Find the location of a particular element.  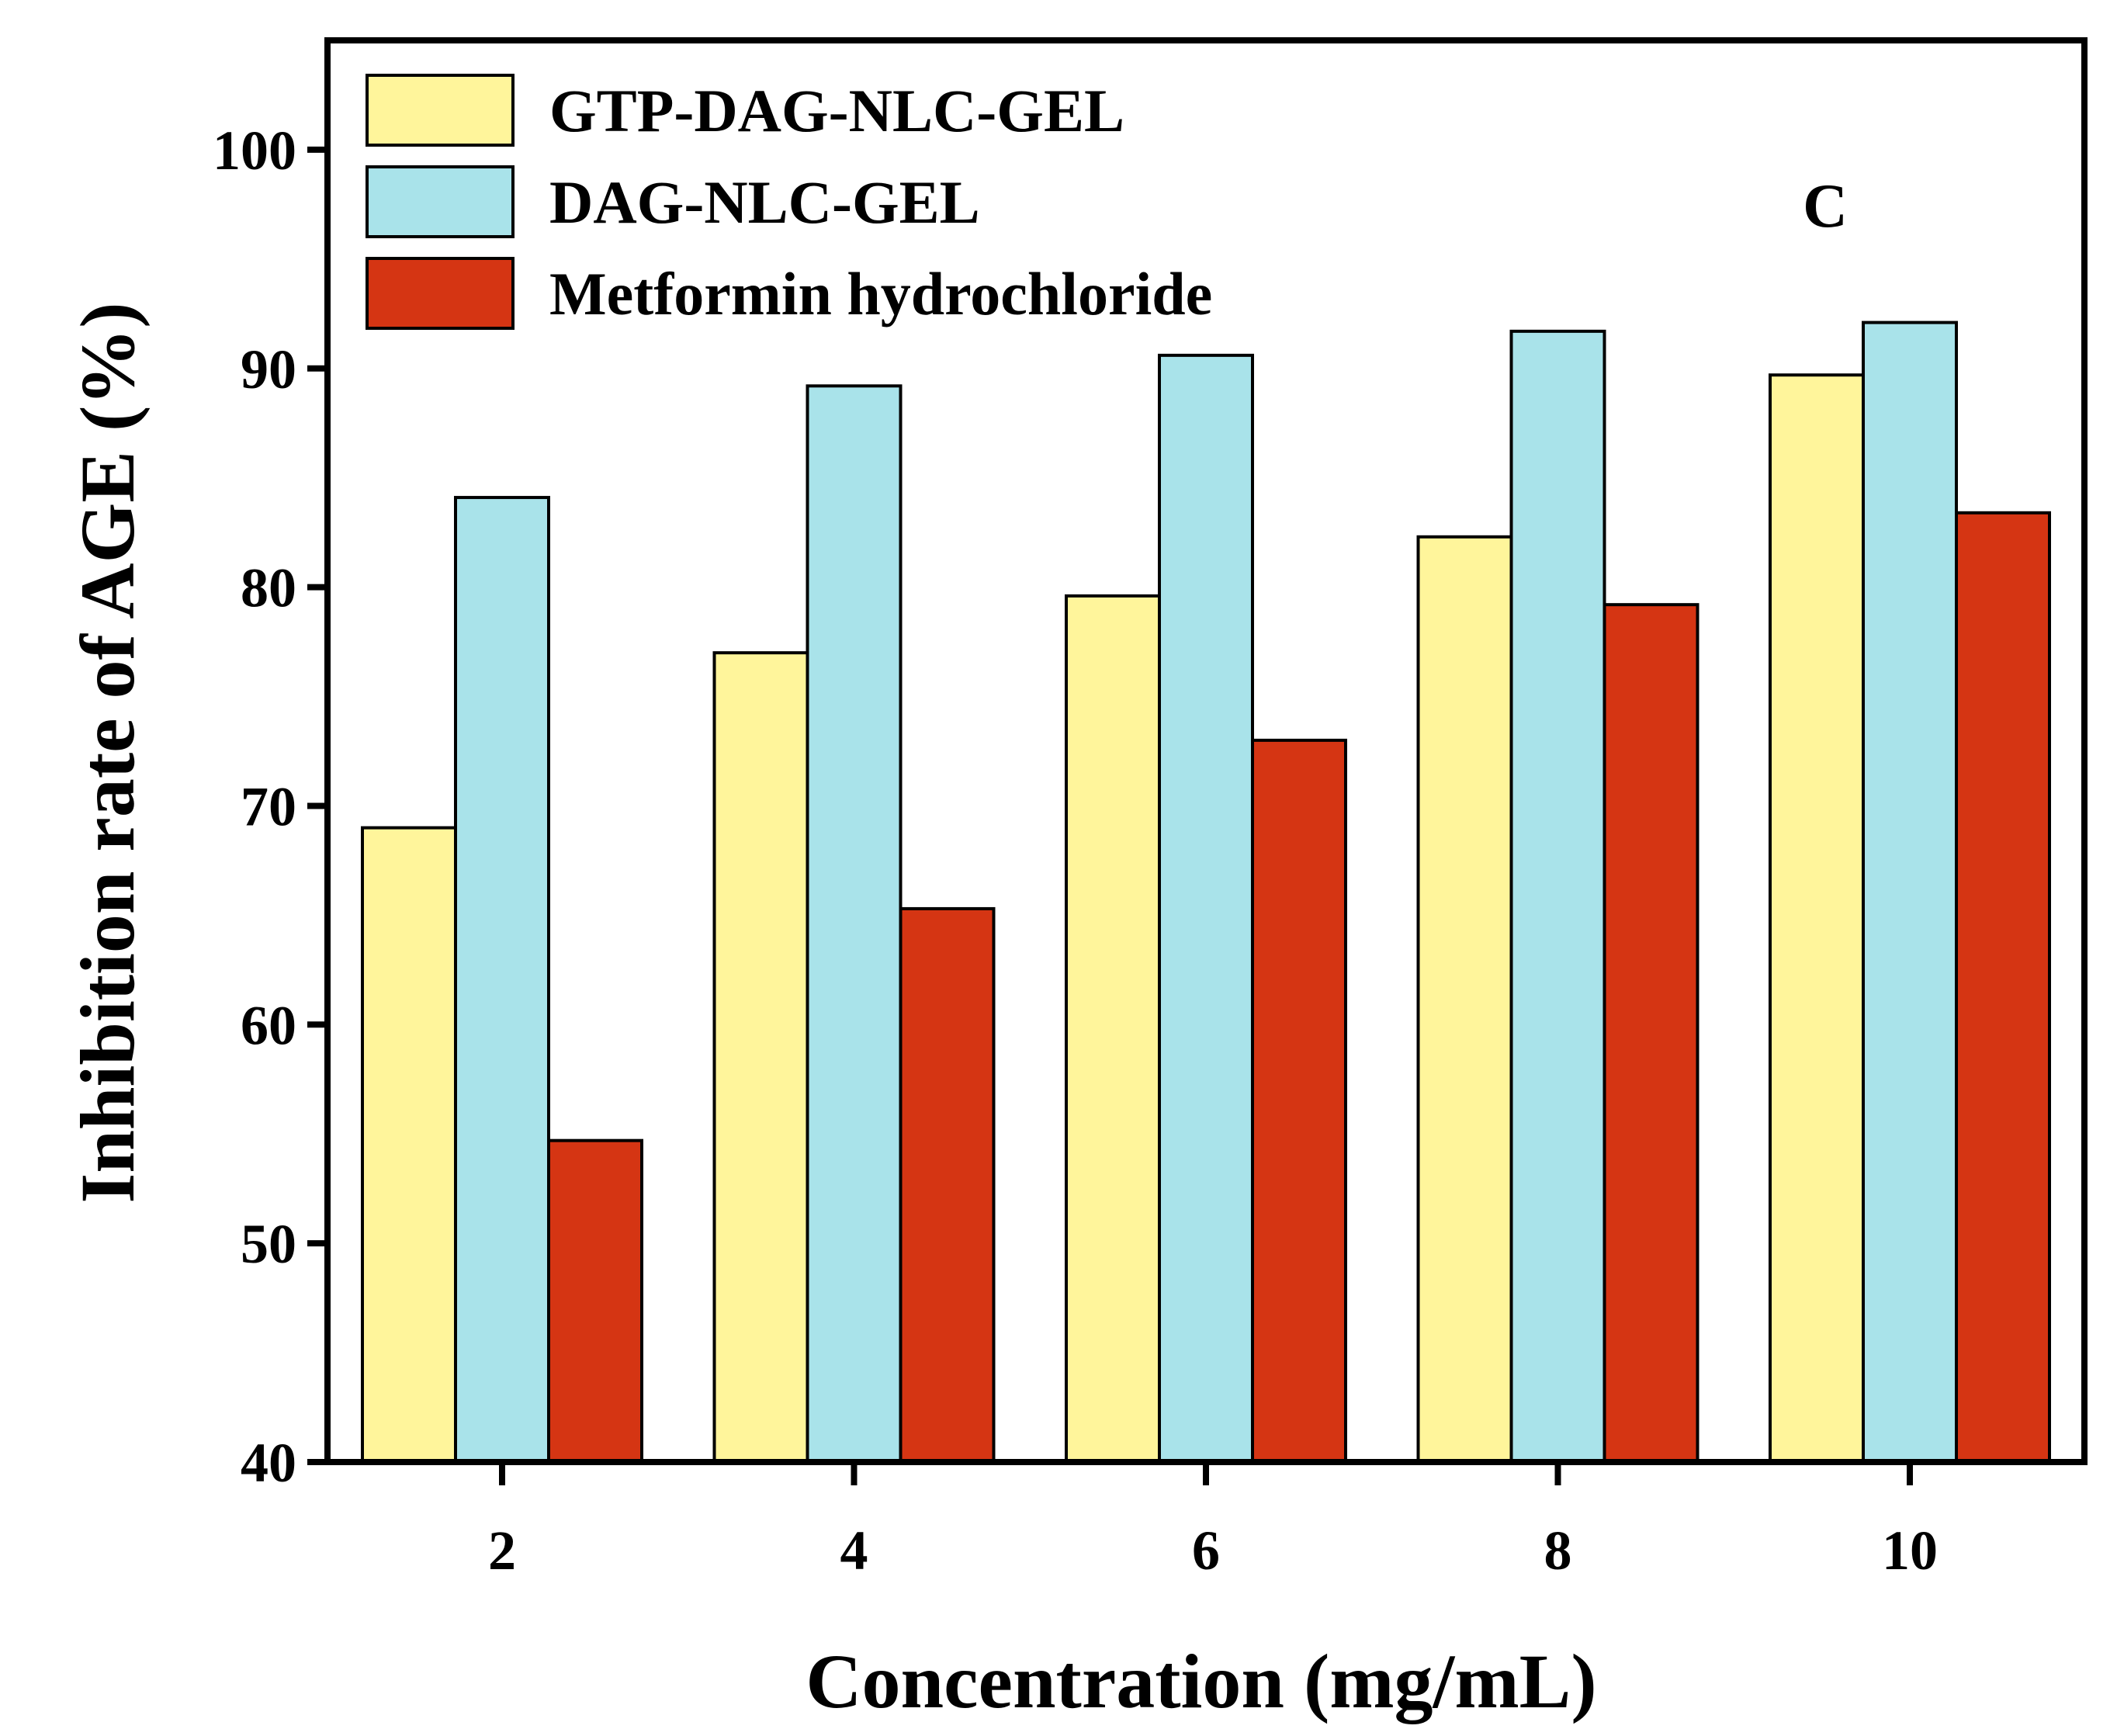

legend-label-2: DAG-NLC-GEL is located at coordinates (764, 202).